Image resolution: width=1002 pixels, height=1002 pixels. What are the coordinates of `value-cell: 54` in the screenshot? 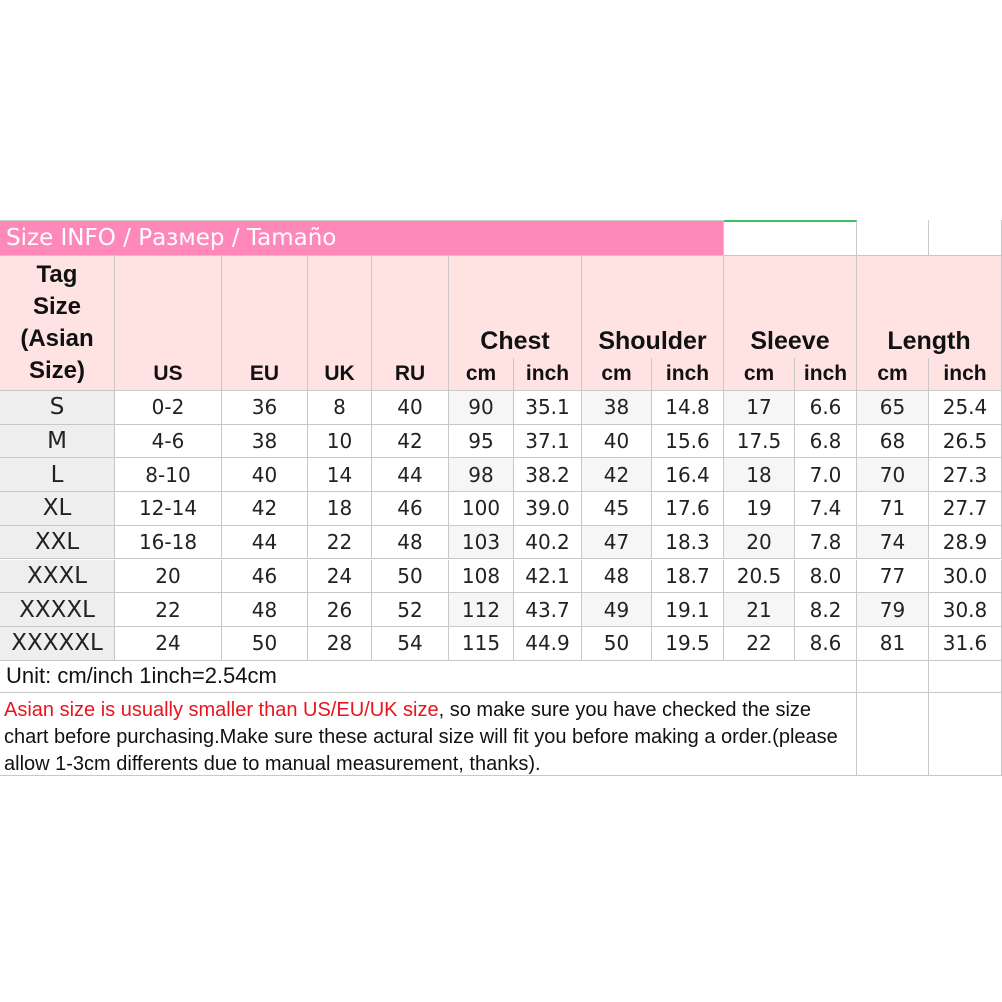 It's located at (410, 643).